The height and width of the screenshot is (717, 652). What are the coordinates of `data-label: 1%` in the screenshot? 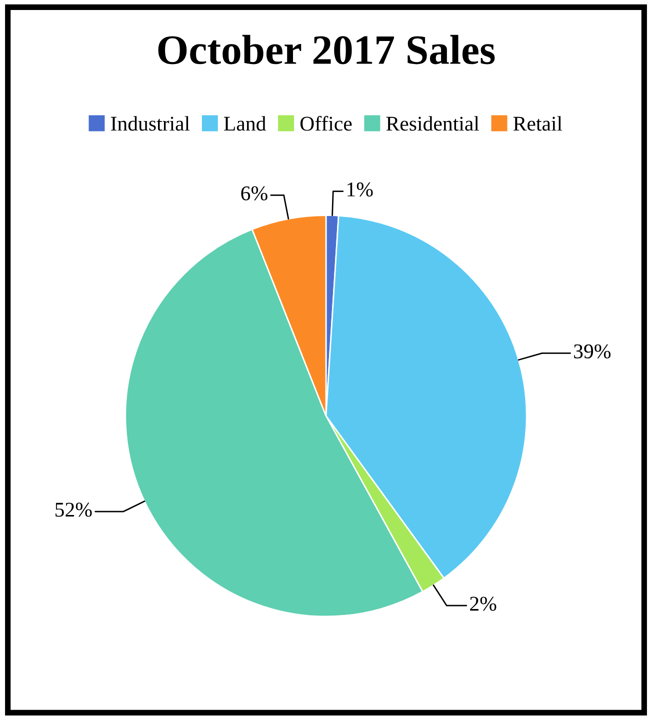 It's located at (360, 189).